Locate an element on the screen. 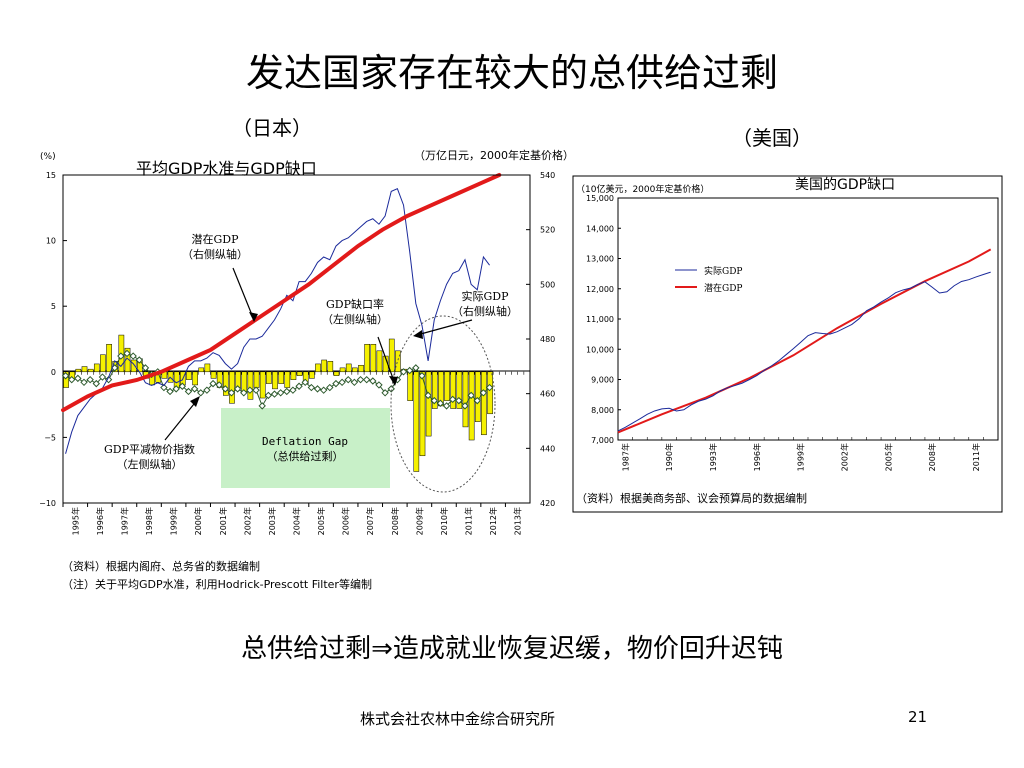 The width and height of the screenshot is (1024, 768). japan-x-tick-label: 2013年 is located at coordinates (518, 521).